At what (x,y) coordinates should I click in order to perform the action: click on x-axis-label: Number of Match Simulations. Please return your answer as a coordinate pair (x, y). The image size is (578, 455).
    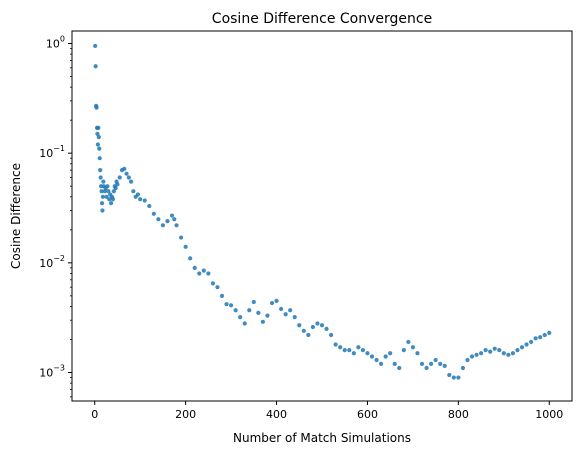
    Looking at the image, I should click on (322, 438).